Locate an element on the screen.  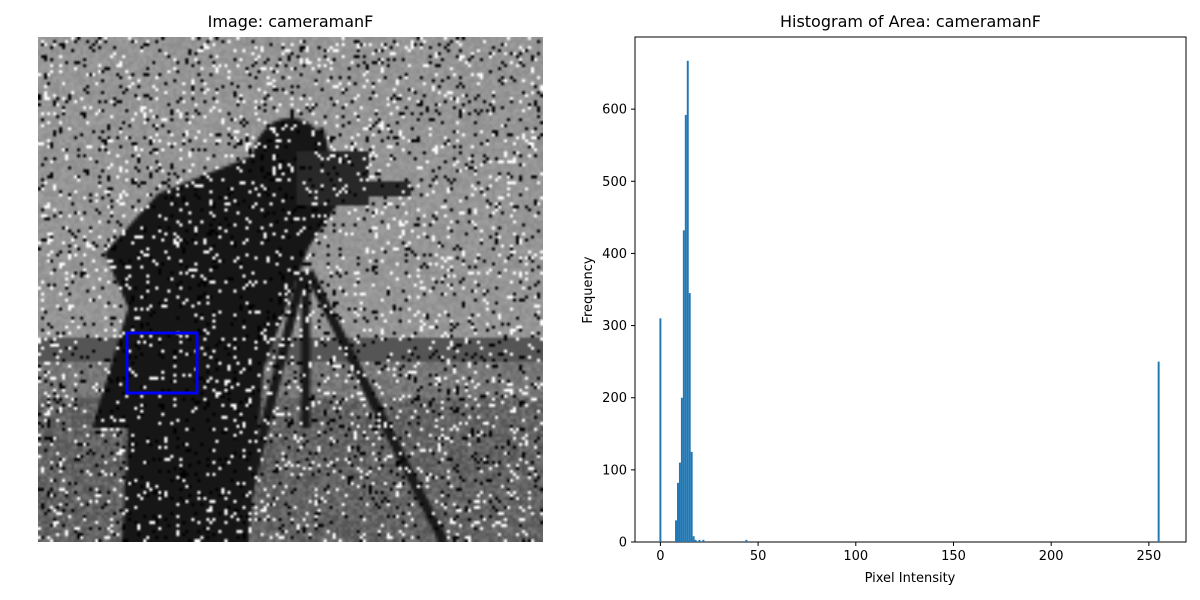
x-axis-ticks: 0 50 100 150 200 250 is located at coordinates (908, 553).